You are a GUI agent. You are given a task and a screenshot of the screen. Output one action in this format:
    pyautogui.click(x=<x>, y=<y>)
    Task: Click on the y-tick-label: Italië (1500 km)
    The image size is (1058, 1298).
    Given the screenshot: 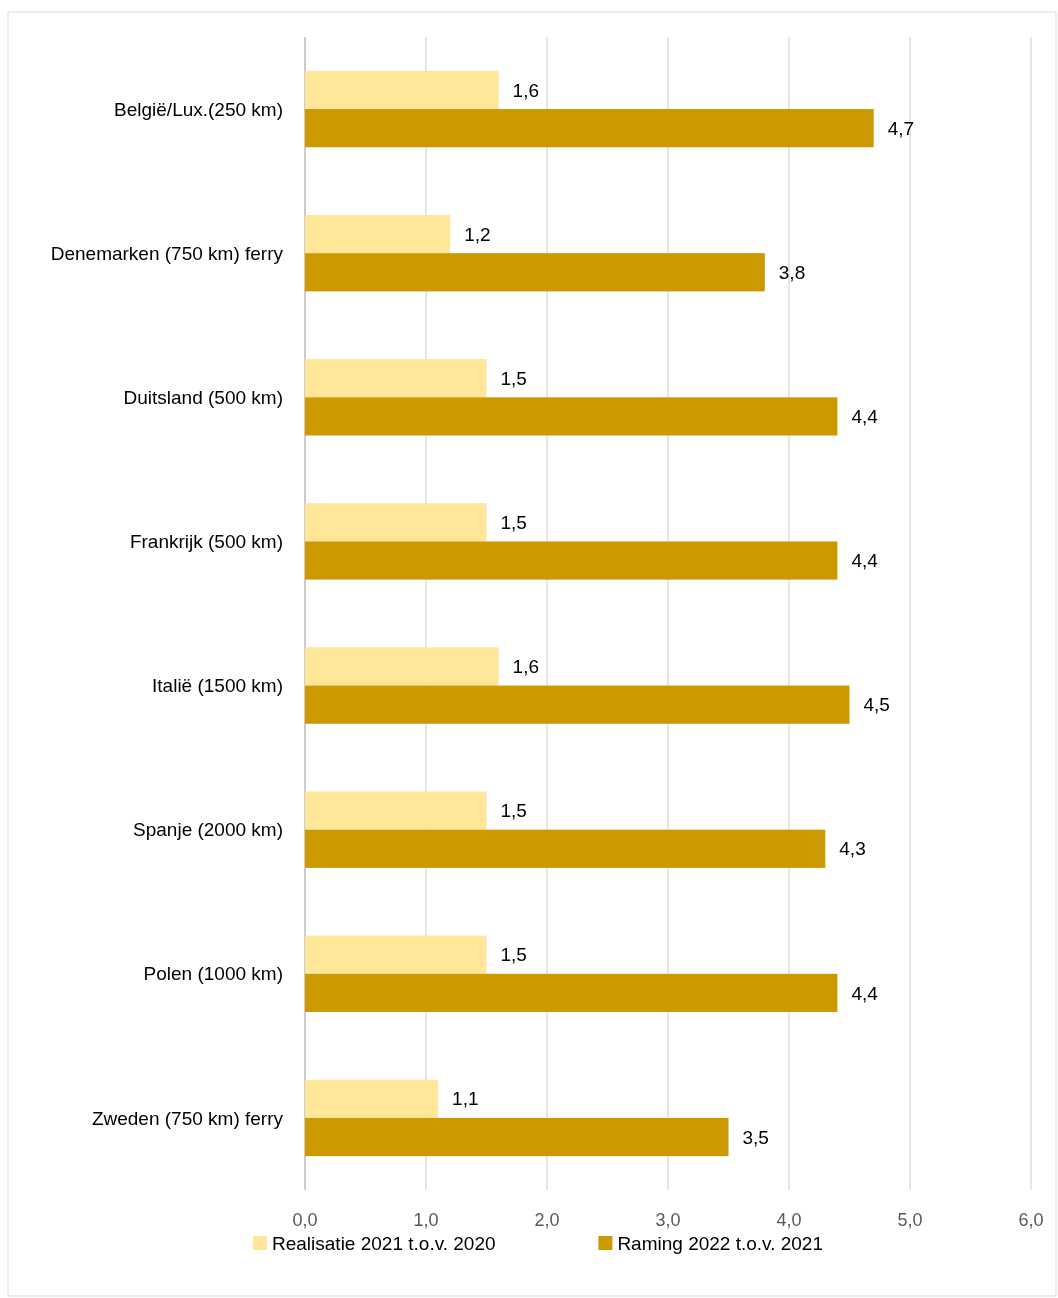 What is the action you would take?
    pyautogui.click(x=217, y=686)
    